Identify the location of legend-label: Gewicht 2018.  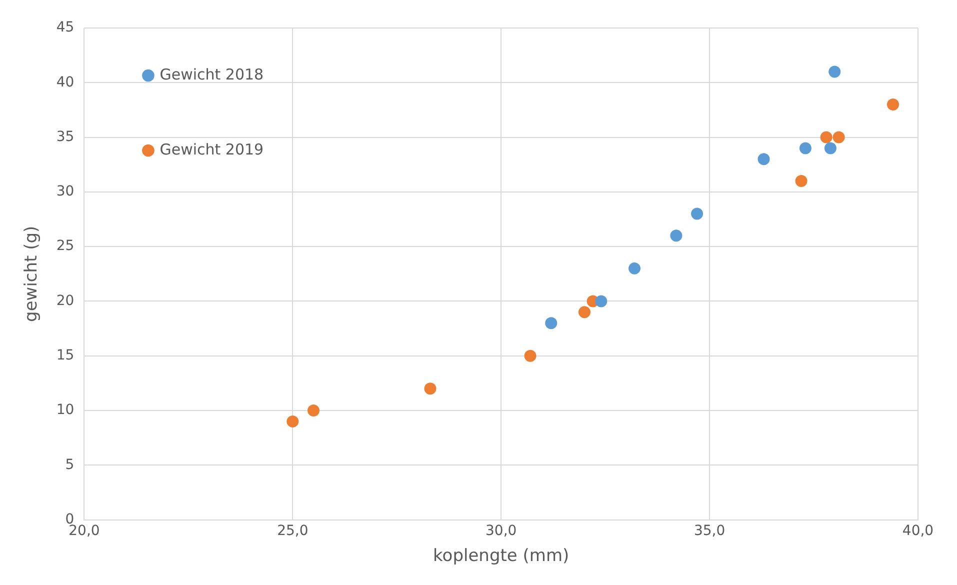
(212, 74).